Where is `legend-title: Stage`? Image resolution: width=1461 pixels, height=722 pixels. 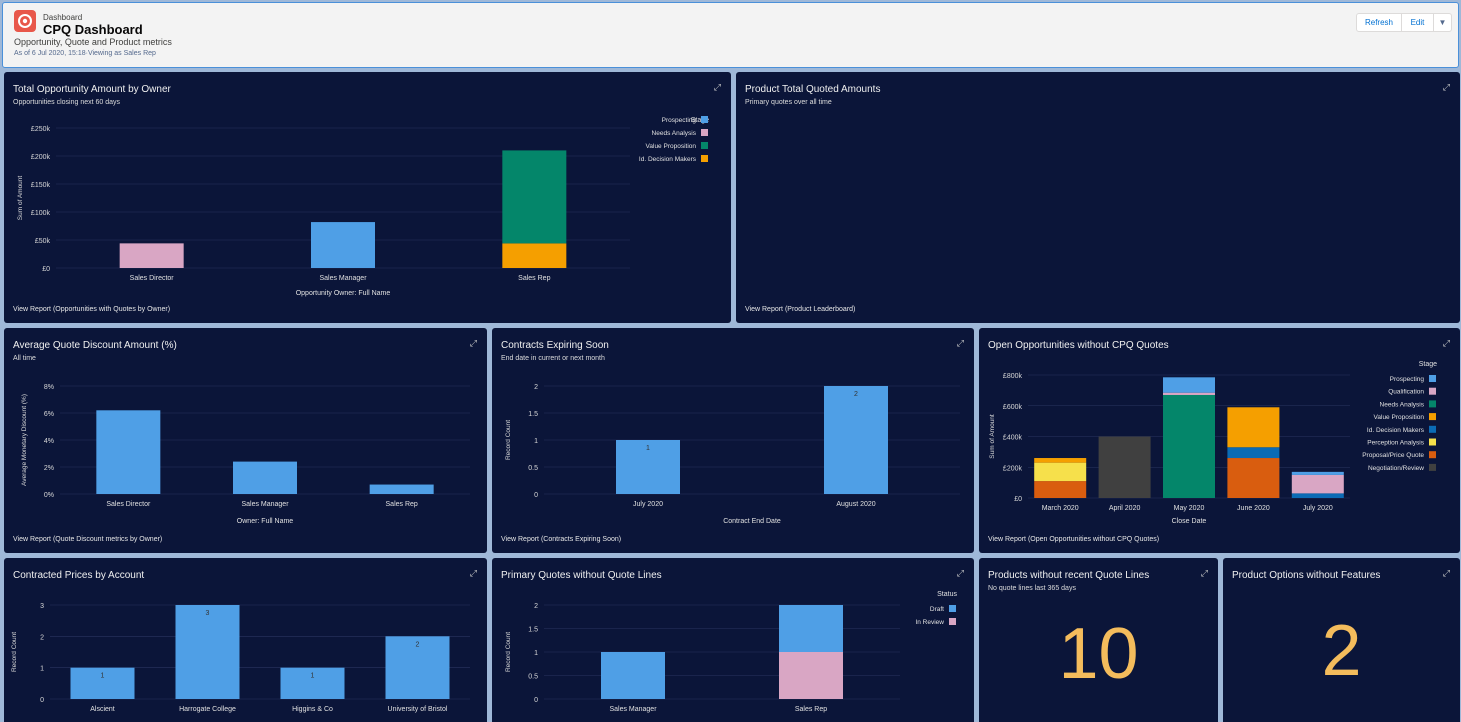
legend-title: Stage is located at coordinates (700, 120).